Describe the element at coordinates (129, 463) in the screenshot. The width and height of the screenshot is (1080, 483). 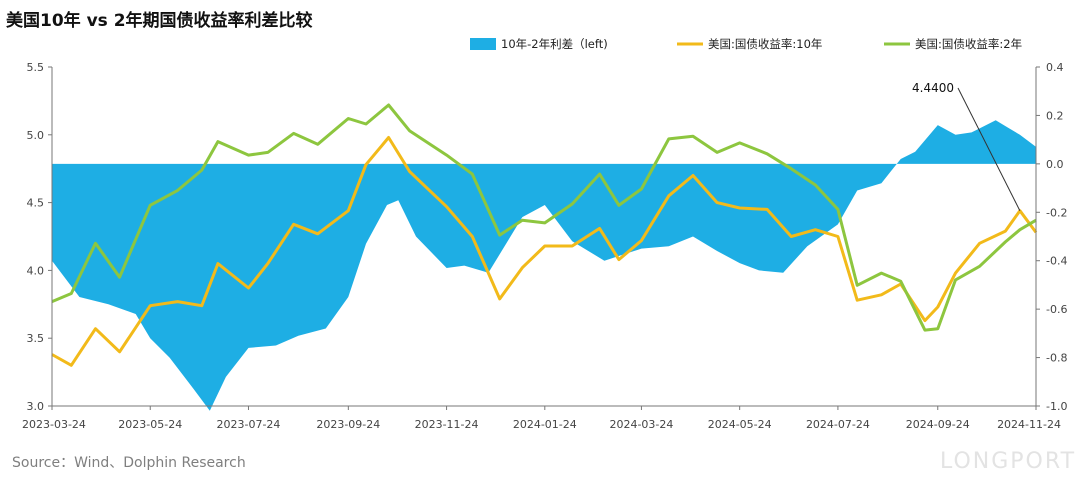
I see `source-note: Source：Wind、Dolphin Research` at that location.